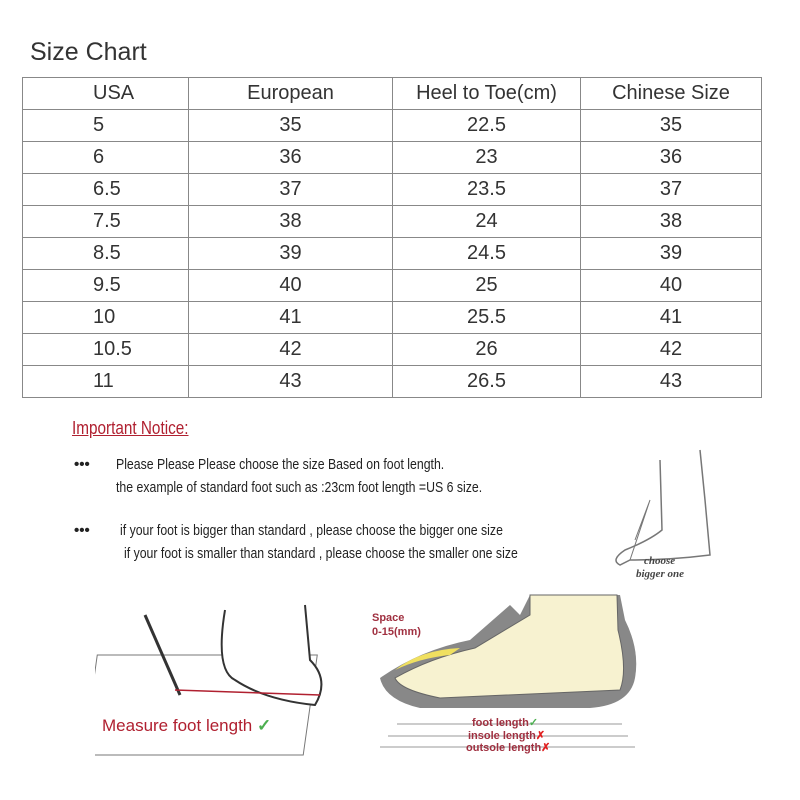 This screenshot has width=800, height=800. I want to click on table-row: 7.5 38 24 38, so click(392, 221).